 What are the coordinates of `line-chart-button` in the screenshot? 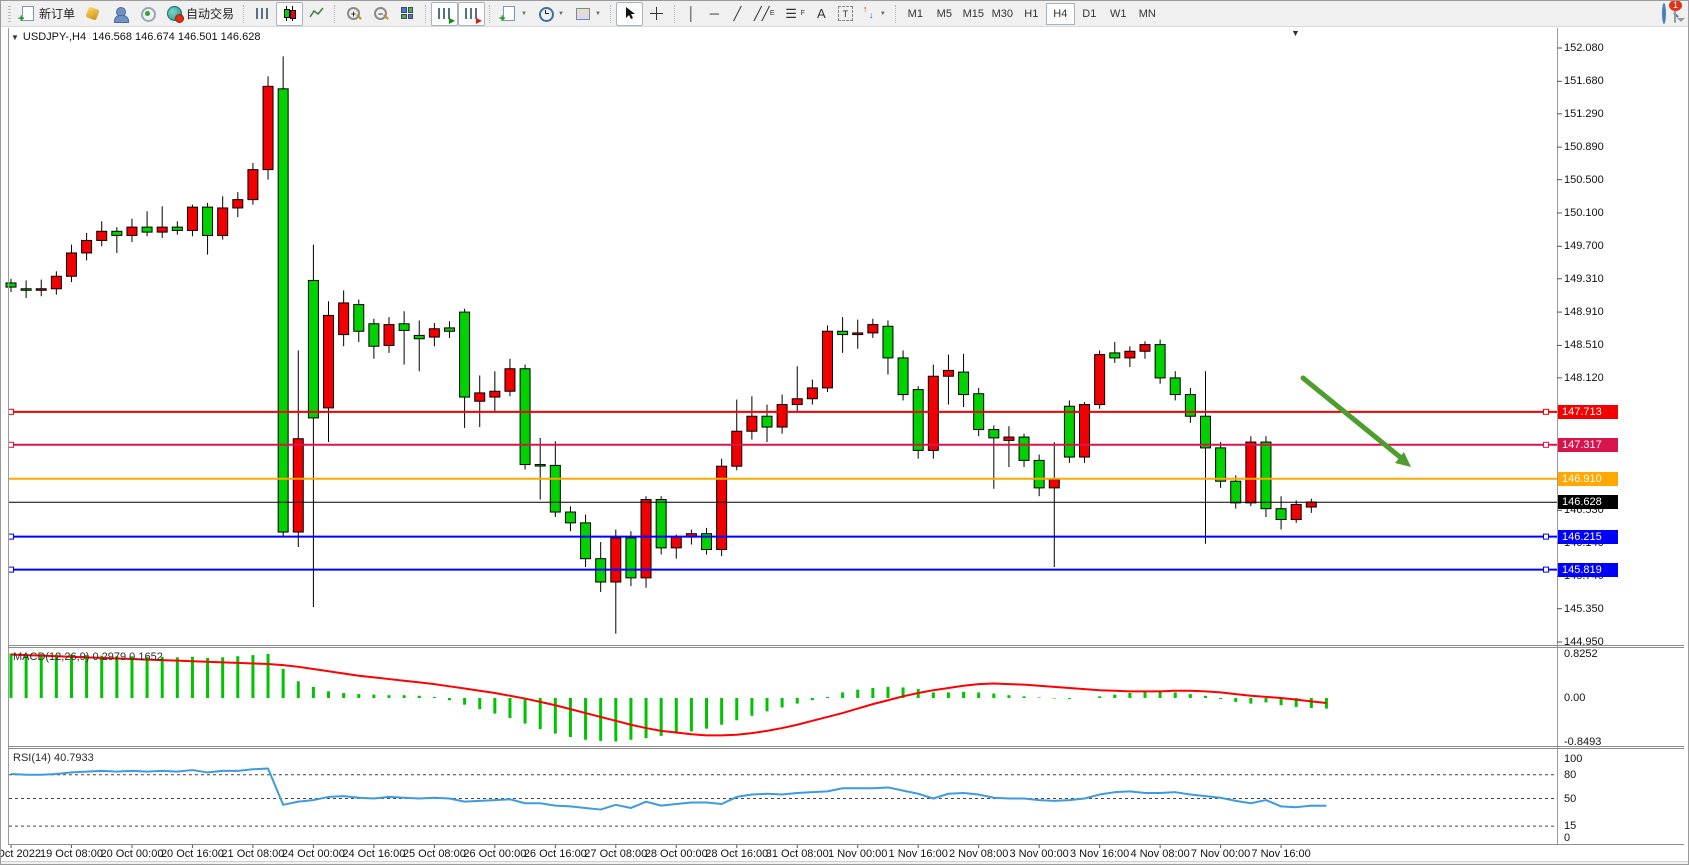 It's located at (316, 14).